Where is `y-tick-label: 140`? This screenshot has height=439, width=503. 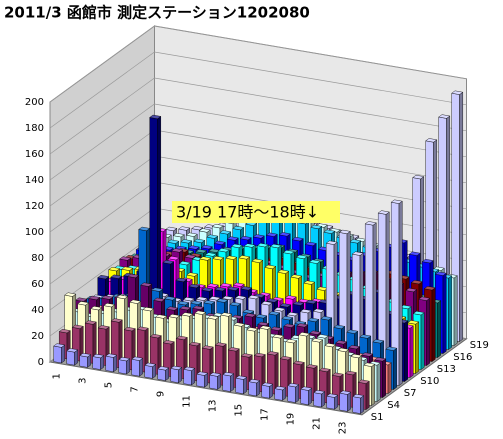 y-tick-label: 140 is located at coordinates (34, 180).